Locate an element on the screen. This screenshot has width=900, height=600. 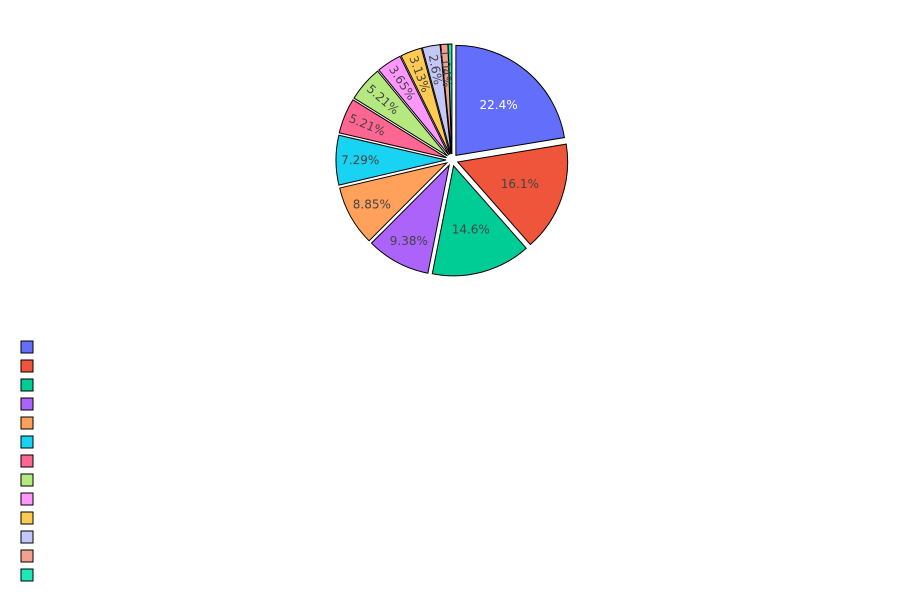
slice-label: 7.29% is located at coordinates (360, 160).